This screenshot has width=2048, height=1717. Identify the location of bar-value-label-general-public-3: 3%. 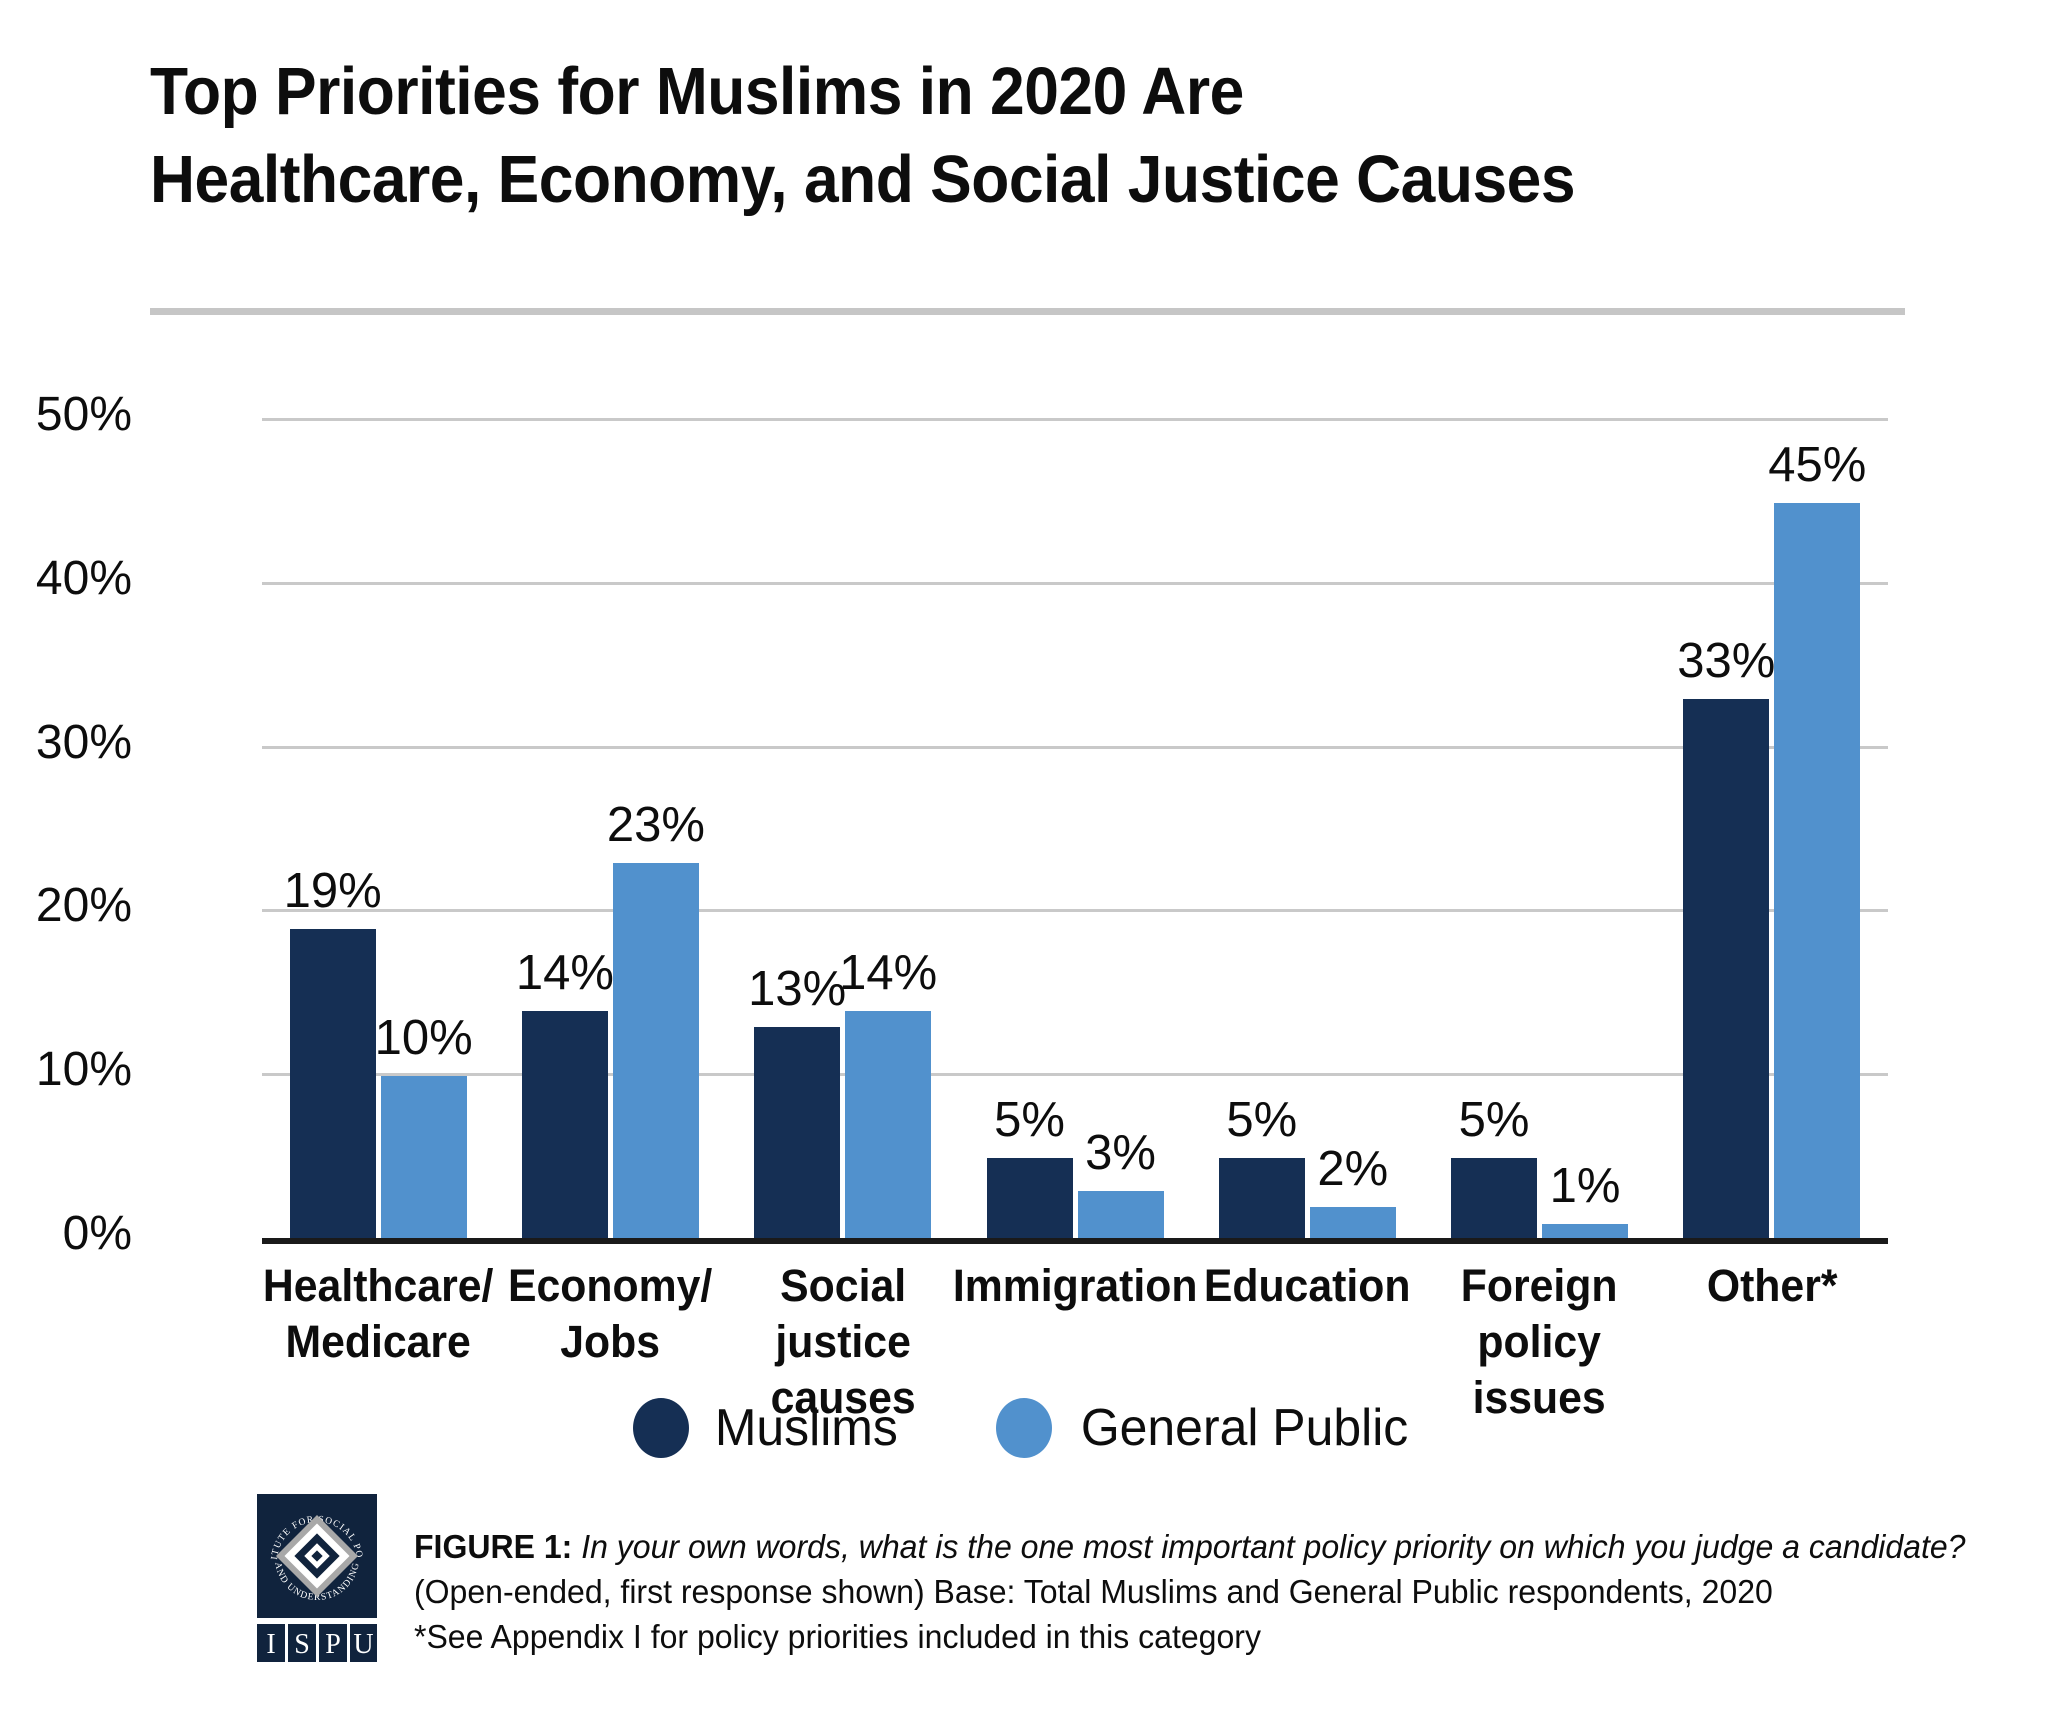
(1120, 1152).